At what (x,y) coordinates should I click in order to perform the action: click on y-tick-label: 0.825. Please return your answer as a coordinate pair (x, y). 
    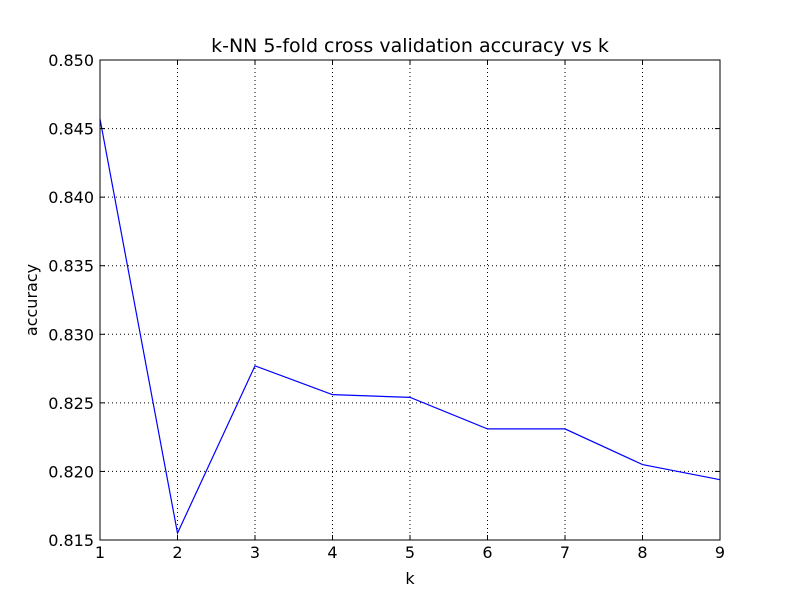
    Looking at the image, I should click on (71, 403).